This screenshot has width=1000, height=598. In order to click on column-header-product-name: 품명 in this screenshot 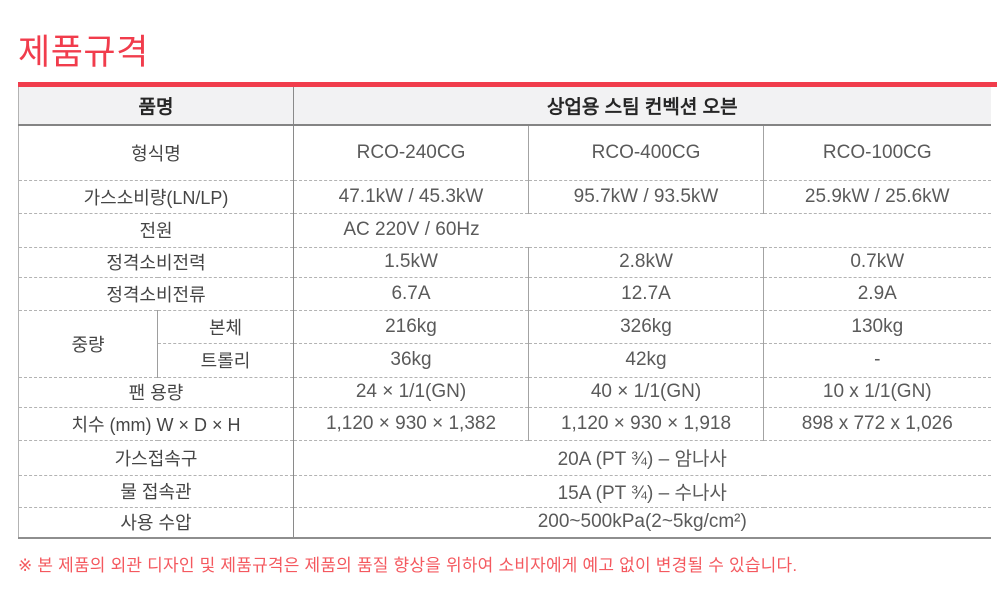, I will do `click(156, 106)`.